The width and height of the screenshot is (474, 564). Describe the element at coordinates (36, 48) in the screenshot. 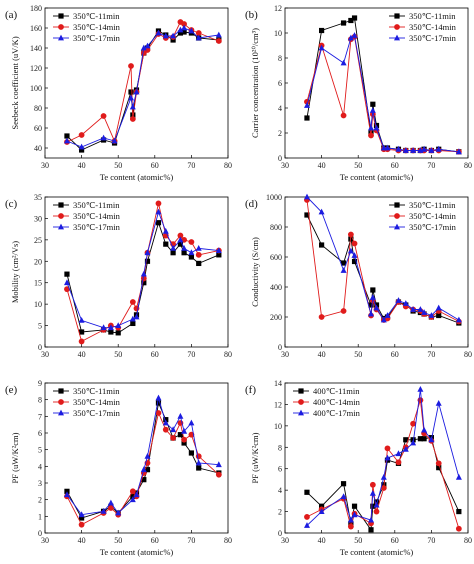

I see `y-tick-label: 140` at that location.